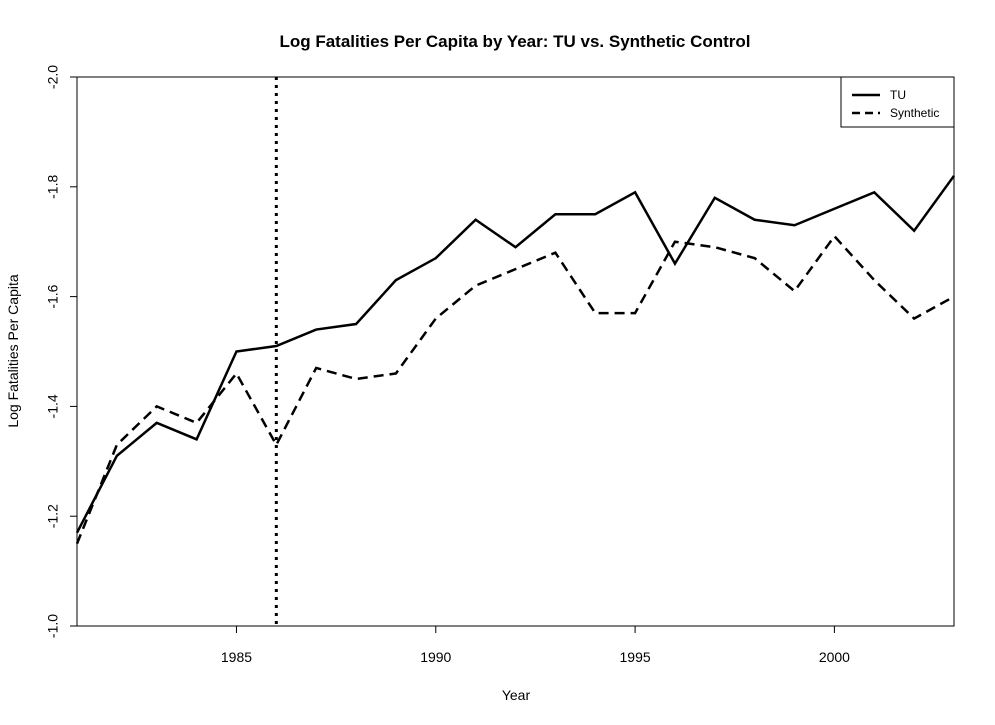 This screenshot has width=995, height=725. Describe the element at coordinates (53, 626) in the screenshot. I see `y-tick-label: -1.0` at that location.